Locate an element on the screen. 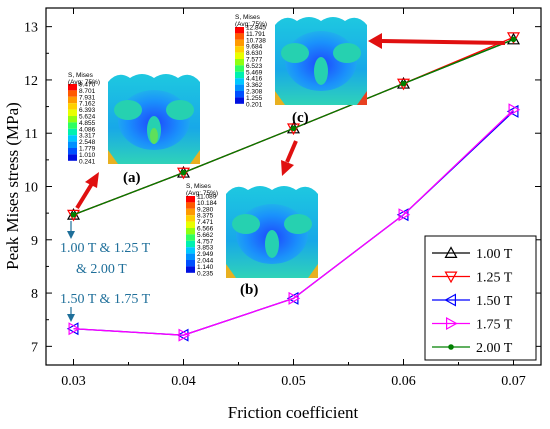  group-high-annotation: 1.00 T & 1.25 T & 2.00 T is located at coordinates (105, 249).